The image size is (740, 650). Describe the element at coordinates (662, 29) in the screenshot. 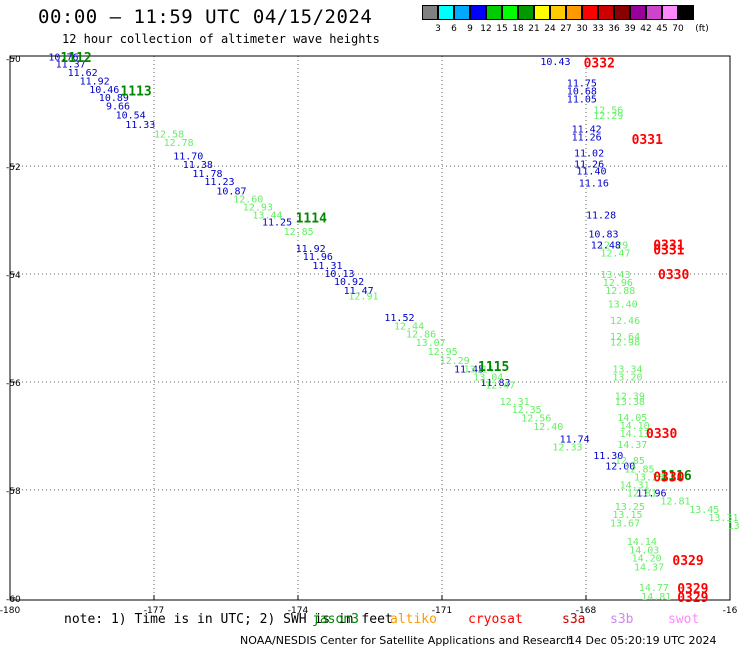

I see `colorbar-label: 45` at that location.